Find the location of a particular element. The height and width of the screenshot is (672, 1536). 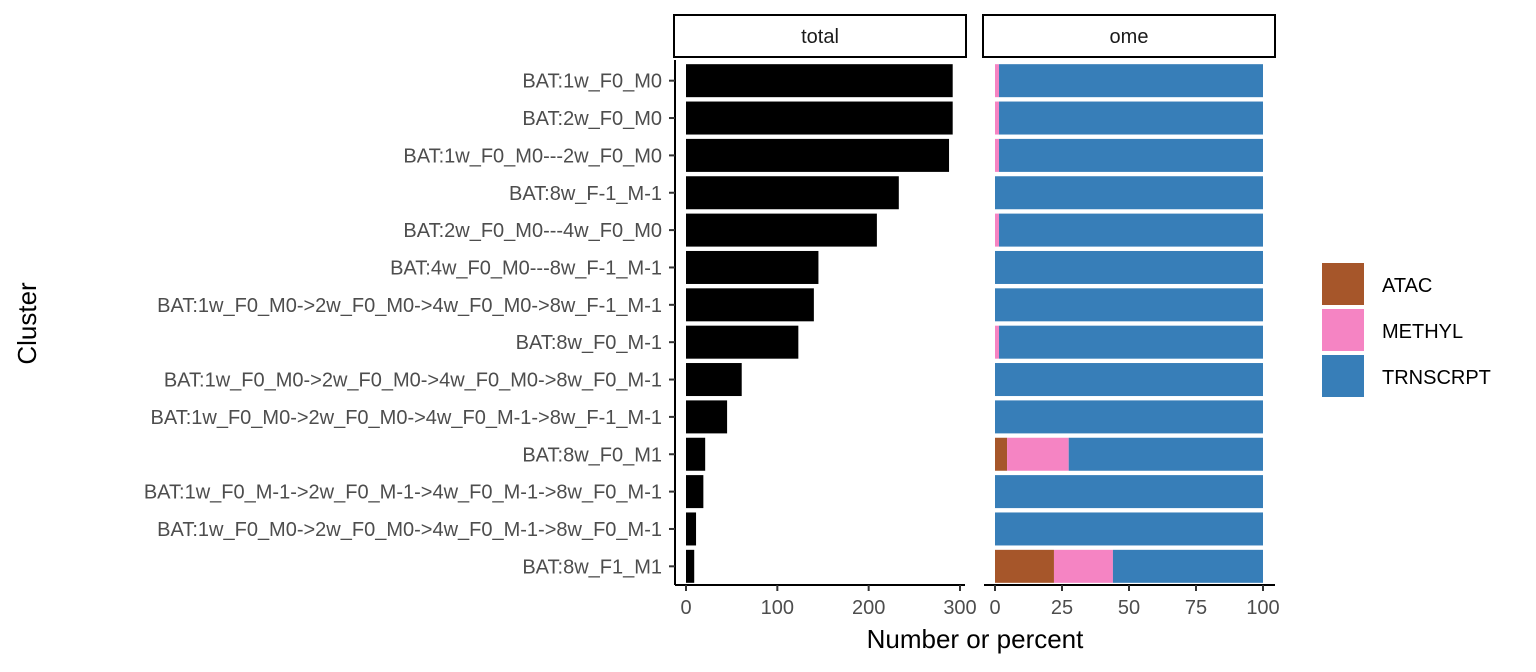

x-tick-label-total-0: 0 is located at coordinates (685, 608).